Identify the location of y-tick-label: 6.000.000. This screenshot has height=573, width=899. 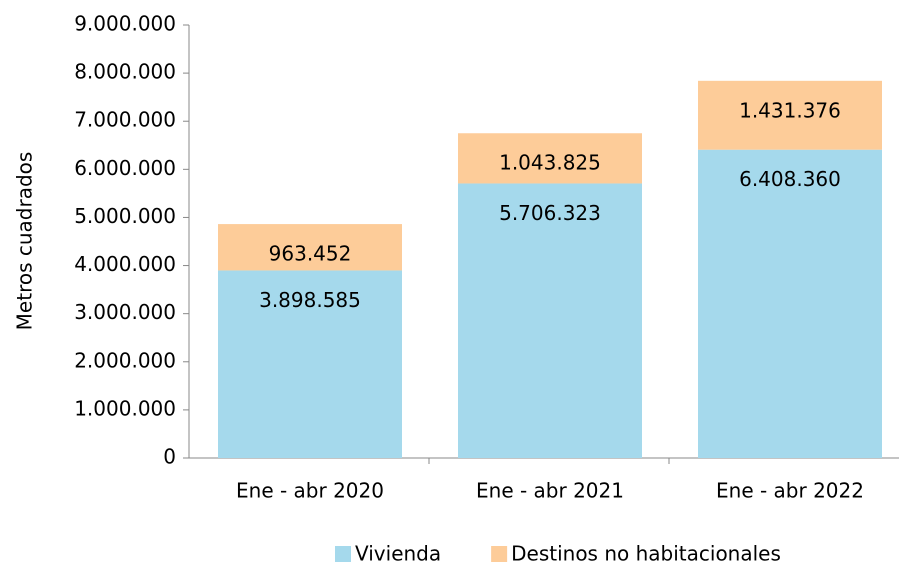
(125, 168).